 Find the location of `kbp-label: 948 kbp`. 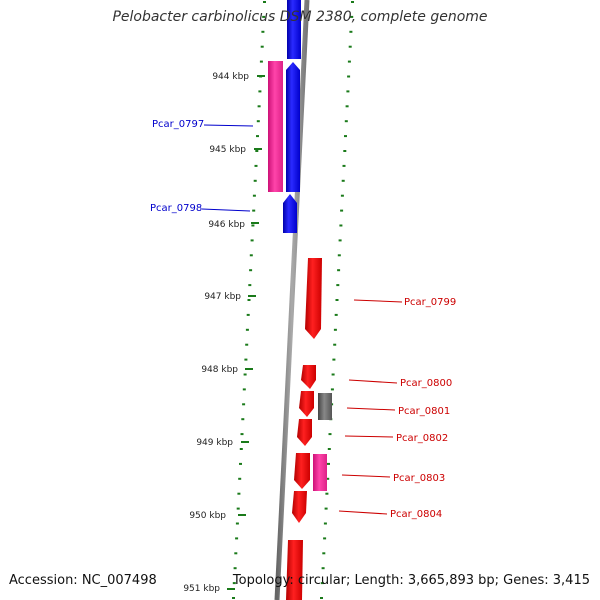

kbp-label: 948 kbp is located at coordinates (219, 370).